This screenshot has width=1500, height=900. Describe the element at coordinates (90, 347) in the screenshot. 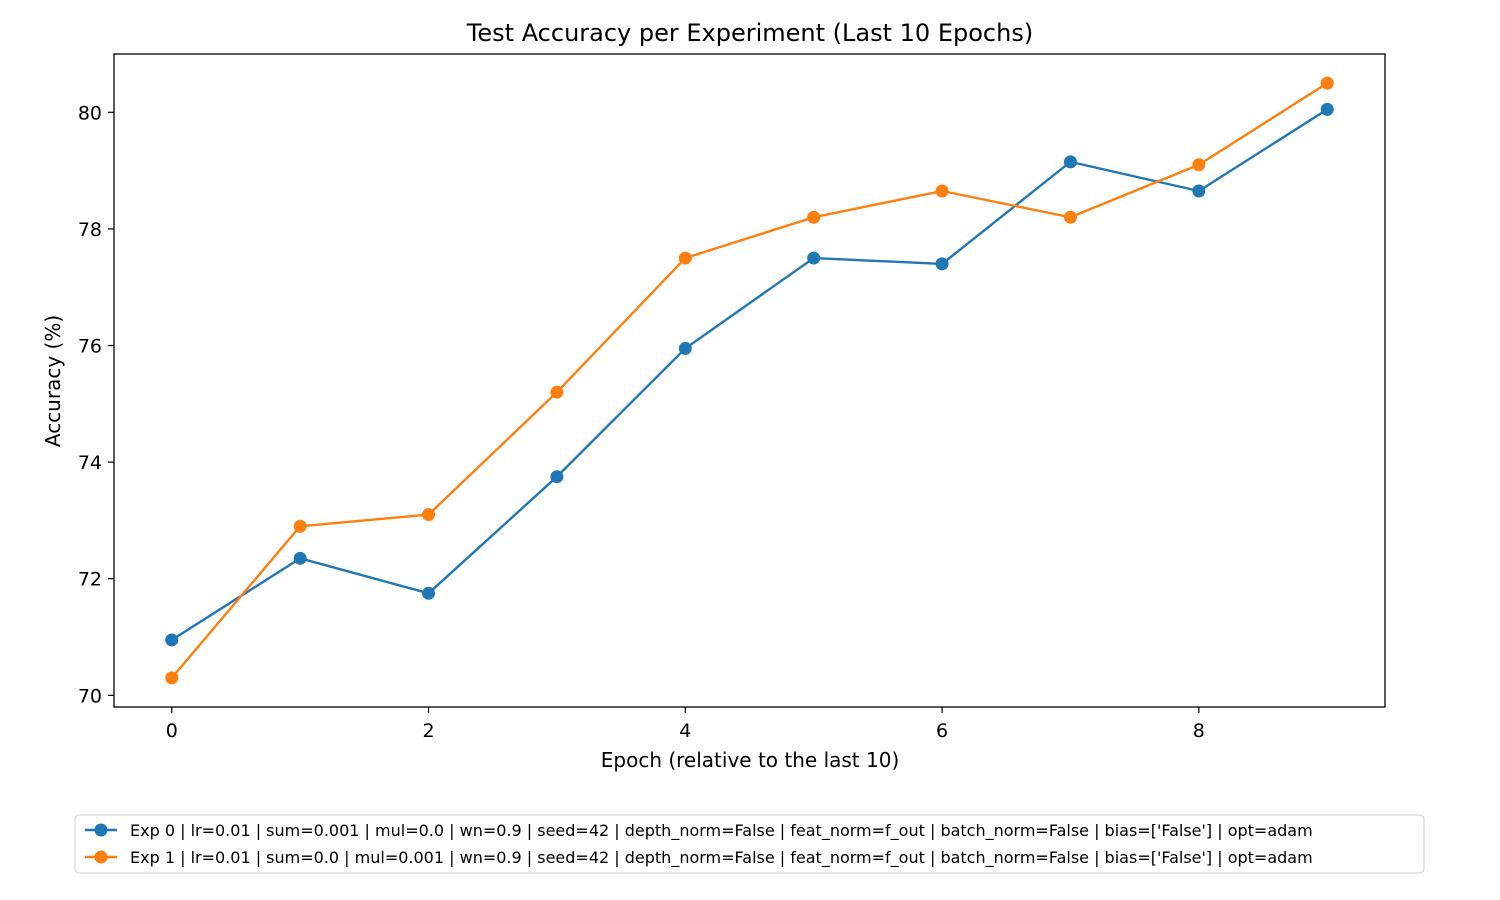

I see `y-tick-label: 76` at that location.